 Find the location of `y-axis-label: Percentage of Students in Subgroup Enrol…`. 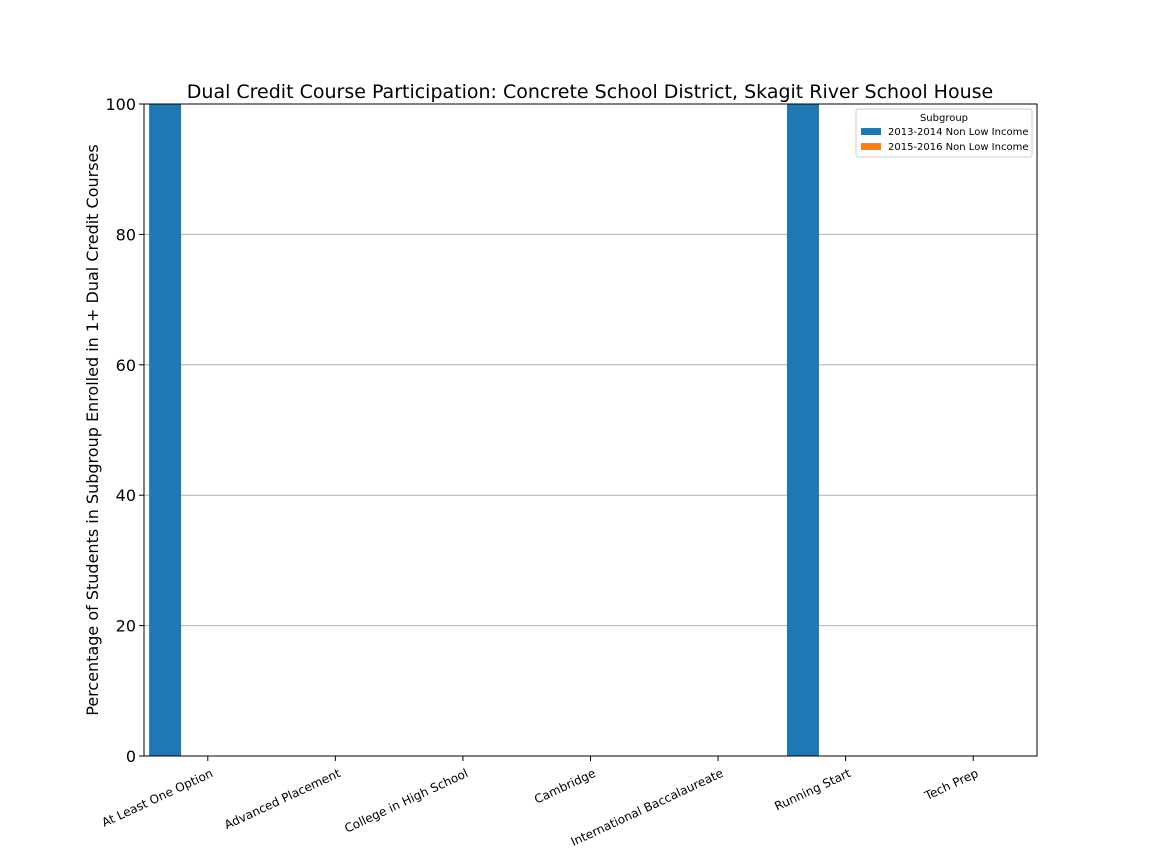

y-axis-label: Percentage of Students in Subgroup Enrol… is located at coordinates (92, 429).